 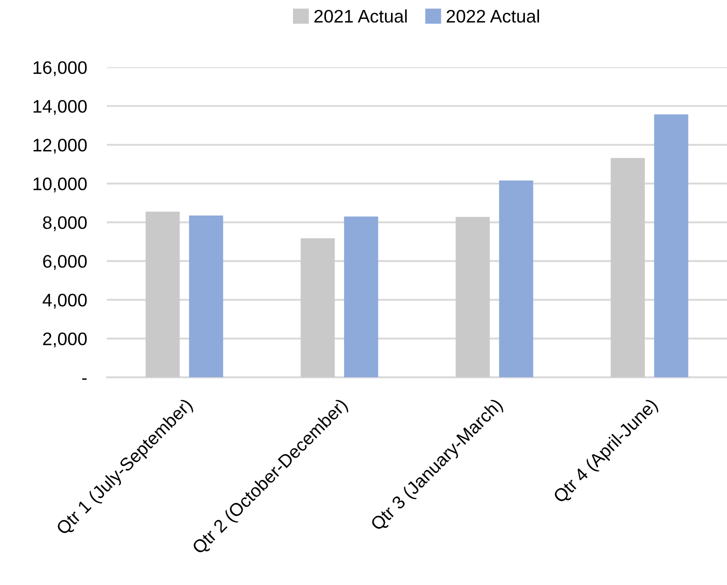 What do you see at coordinates (84, 379) in the screenshot?
I see `y-tick-label: -` at bounding box center [84, 379].